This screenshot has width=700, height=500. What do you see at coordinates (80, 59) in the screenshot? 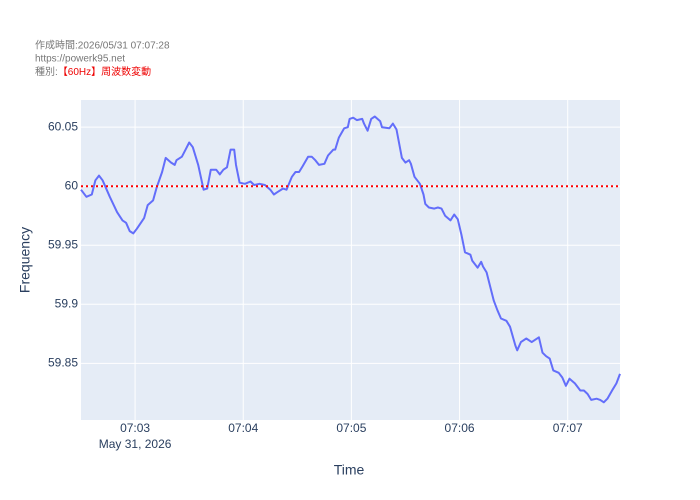
I see `chart-subtitle: https://powerk95.net` at bounding box center [80, 59].